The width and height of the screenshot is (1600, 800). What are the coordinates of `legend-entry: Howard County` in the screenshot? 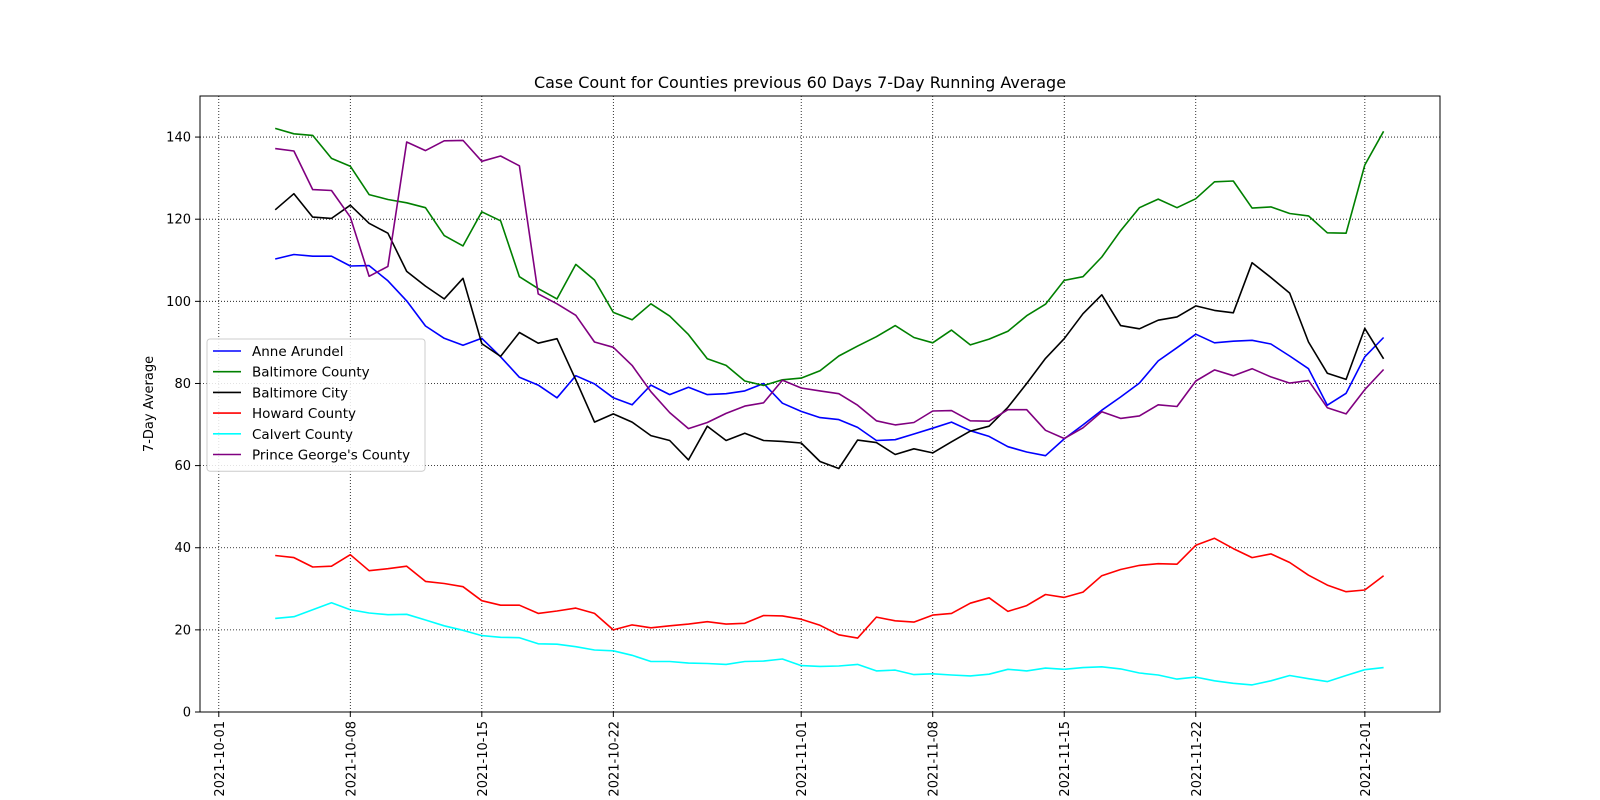 It's located at (304, 414).